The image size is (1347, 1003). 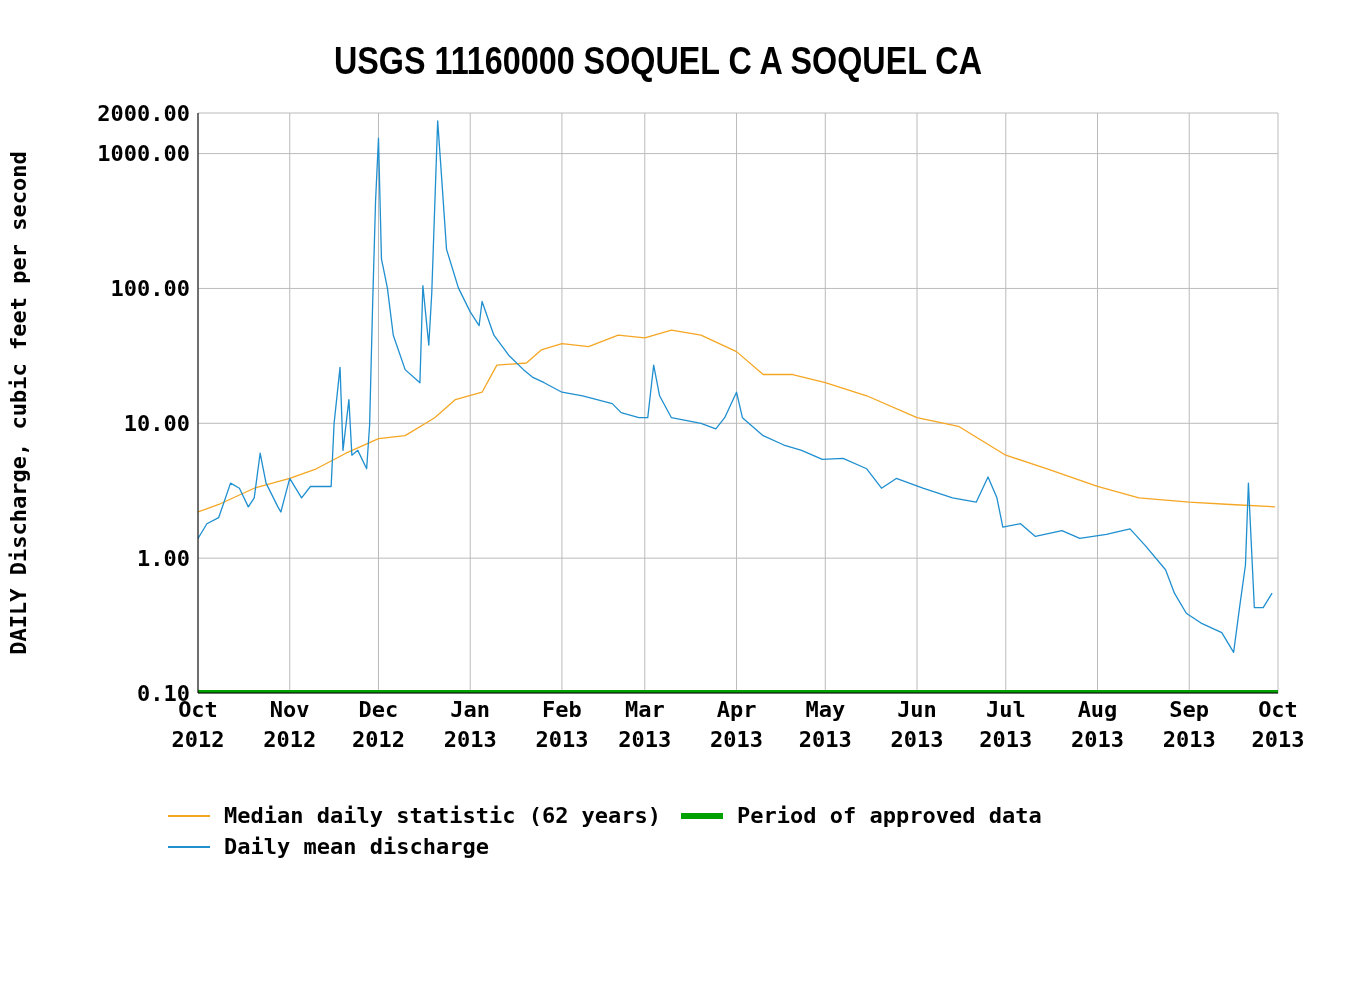 What do you see at coordinates (1278, 724) in the screenshot?
I see `x-tick-label: Oct 2013` at bounding box center [1278, 724].